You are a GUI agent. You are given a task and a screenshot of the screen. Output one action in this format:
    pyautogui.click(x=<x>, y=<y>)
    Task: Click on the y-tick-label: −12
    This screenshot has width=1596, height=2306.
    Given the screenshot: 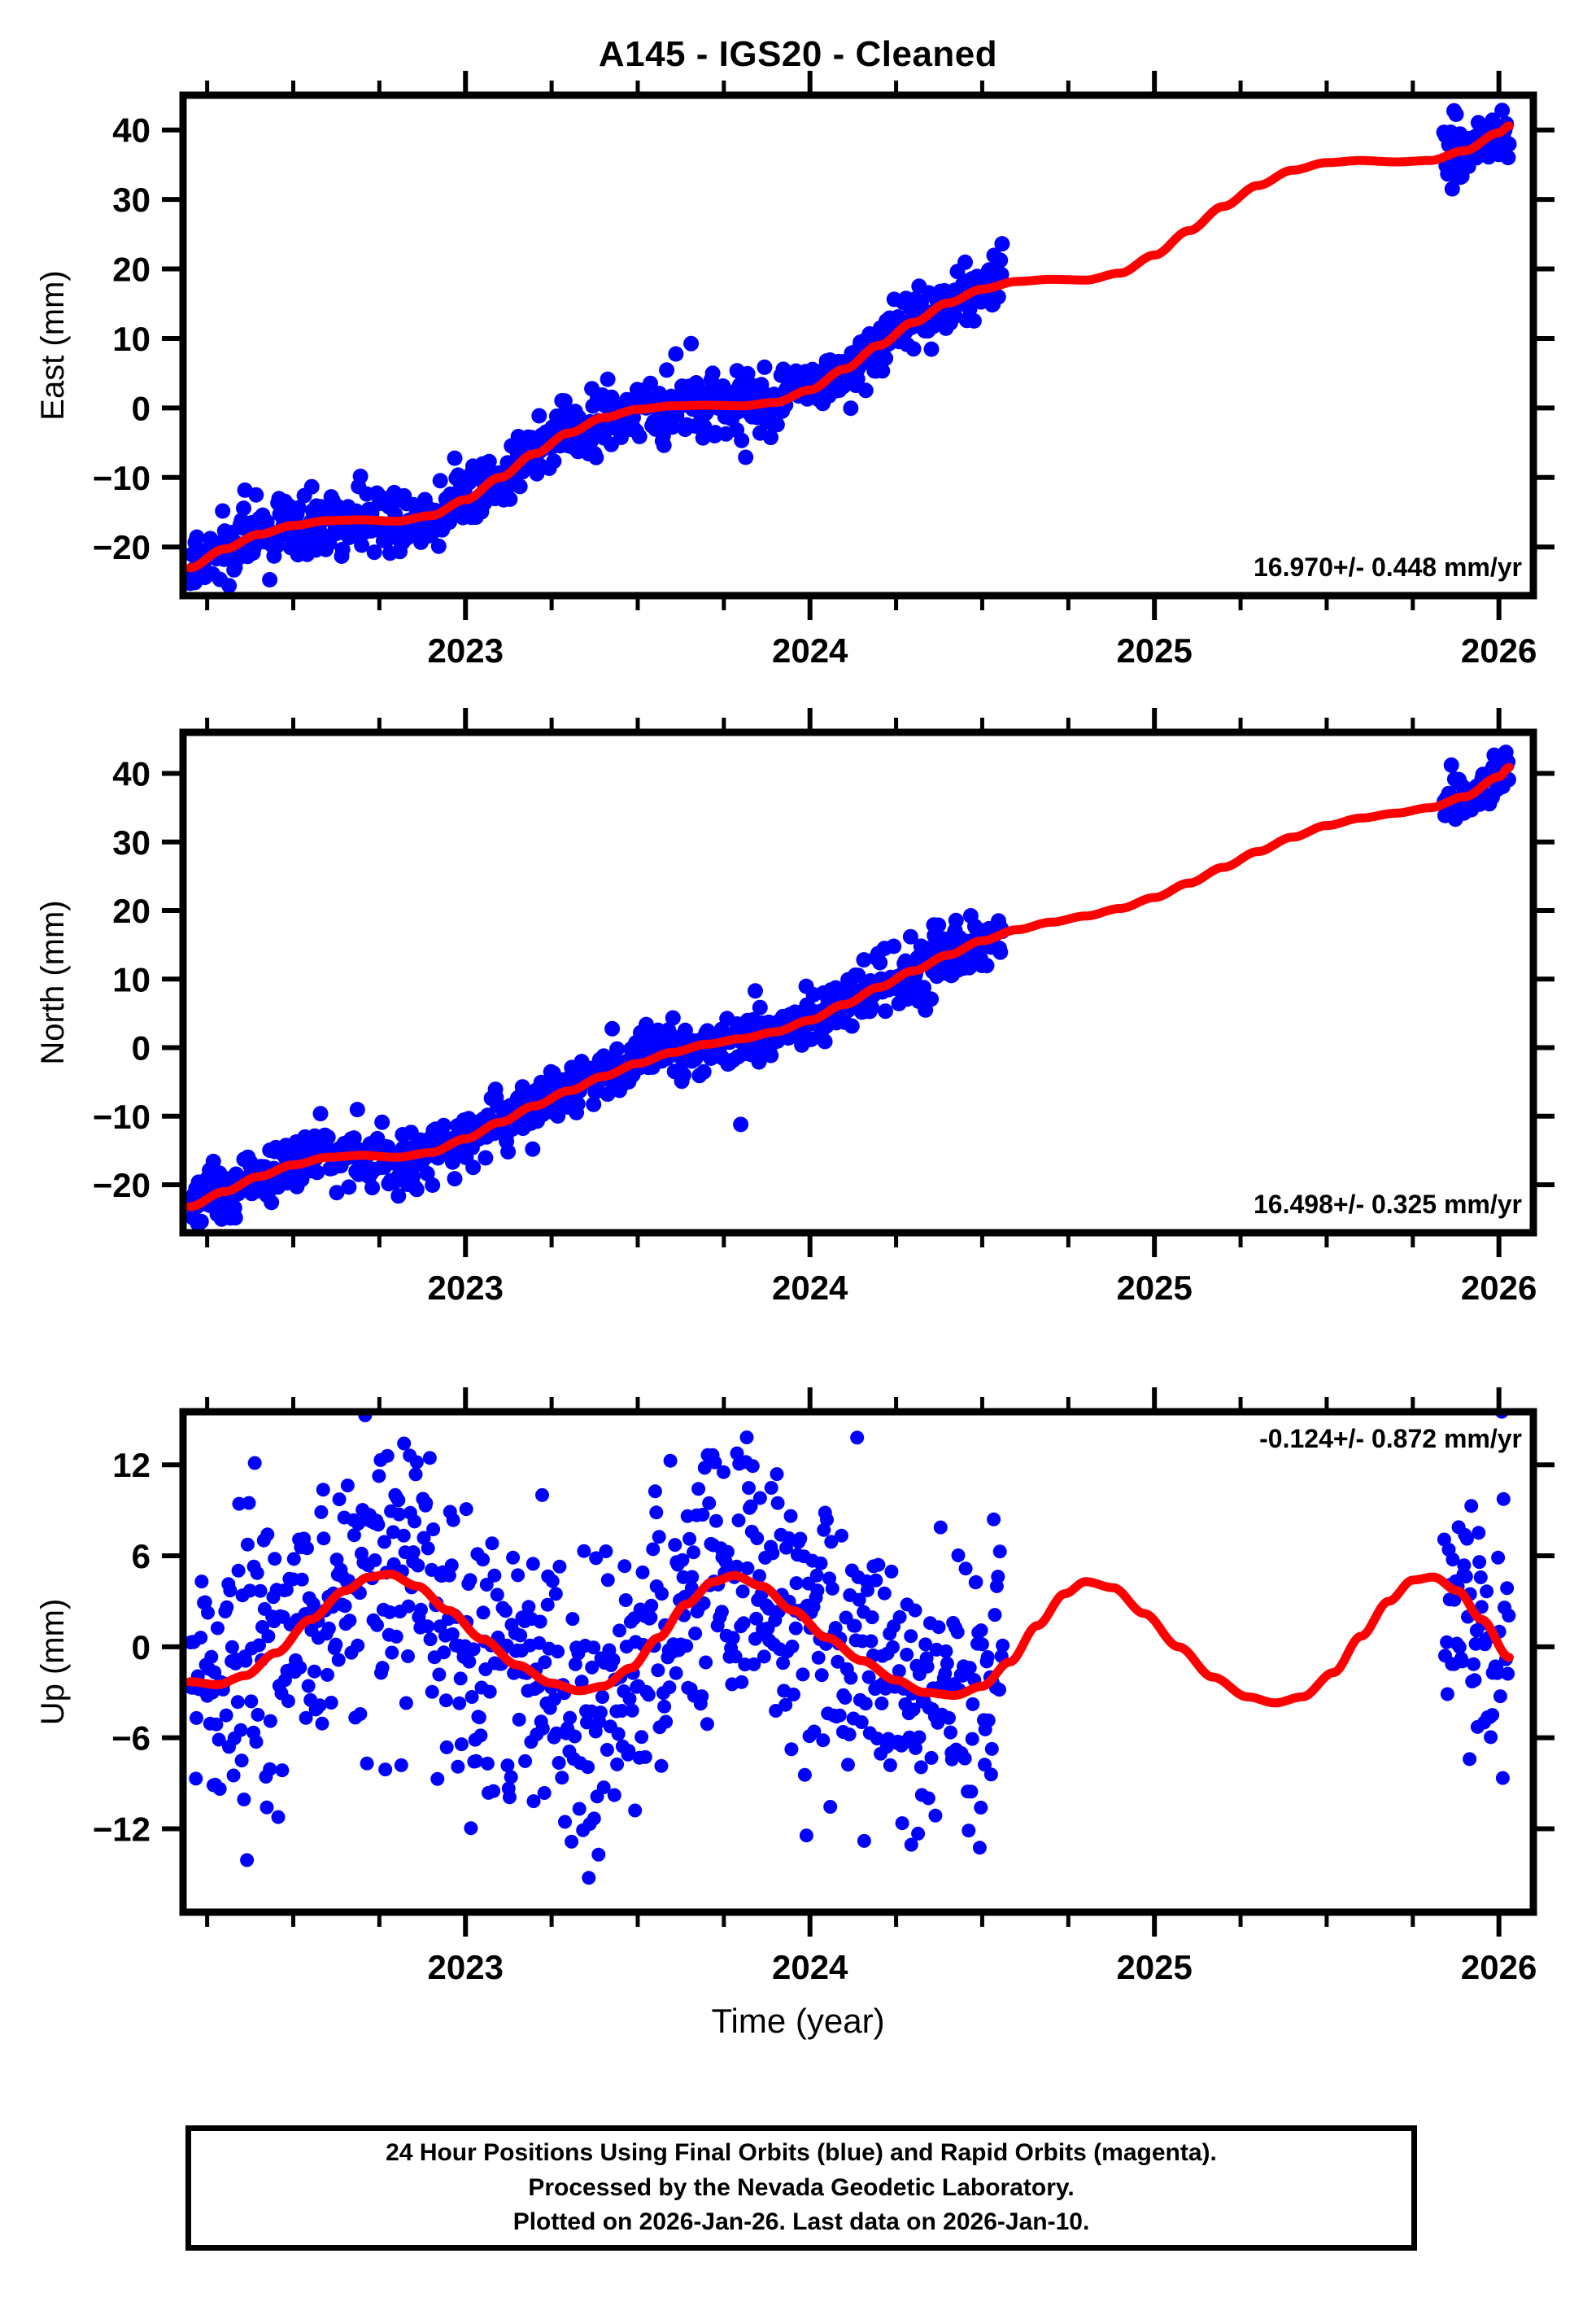 What is the action you would take?
    pyautogui.click(x=121, y=1829)
    